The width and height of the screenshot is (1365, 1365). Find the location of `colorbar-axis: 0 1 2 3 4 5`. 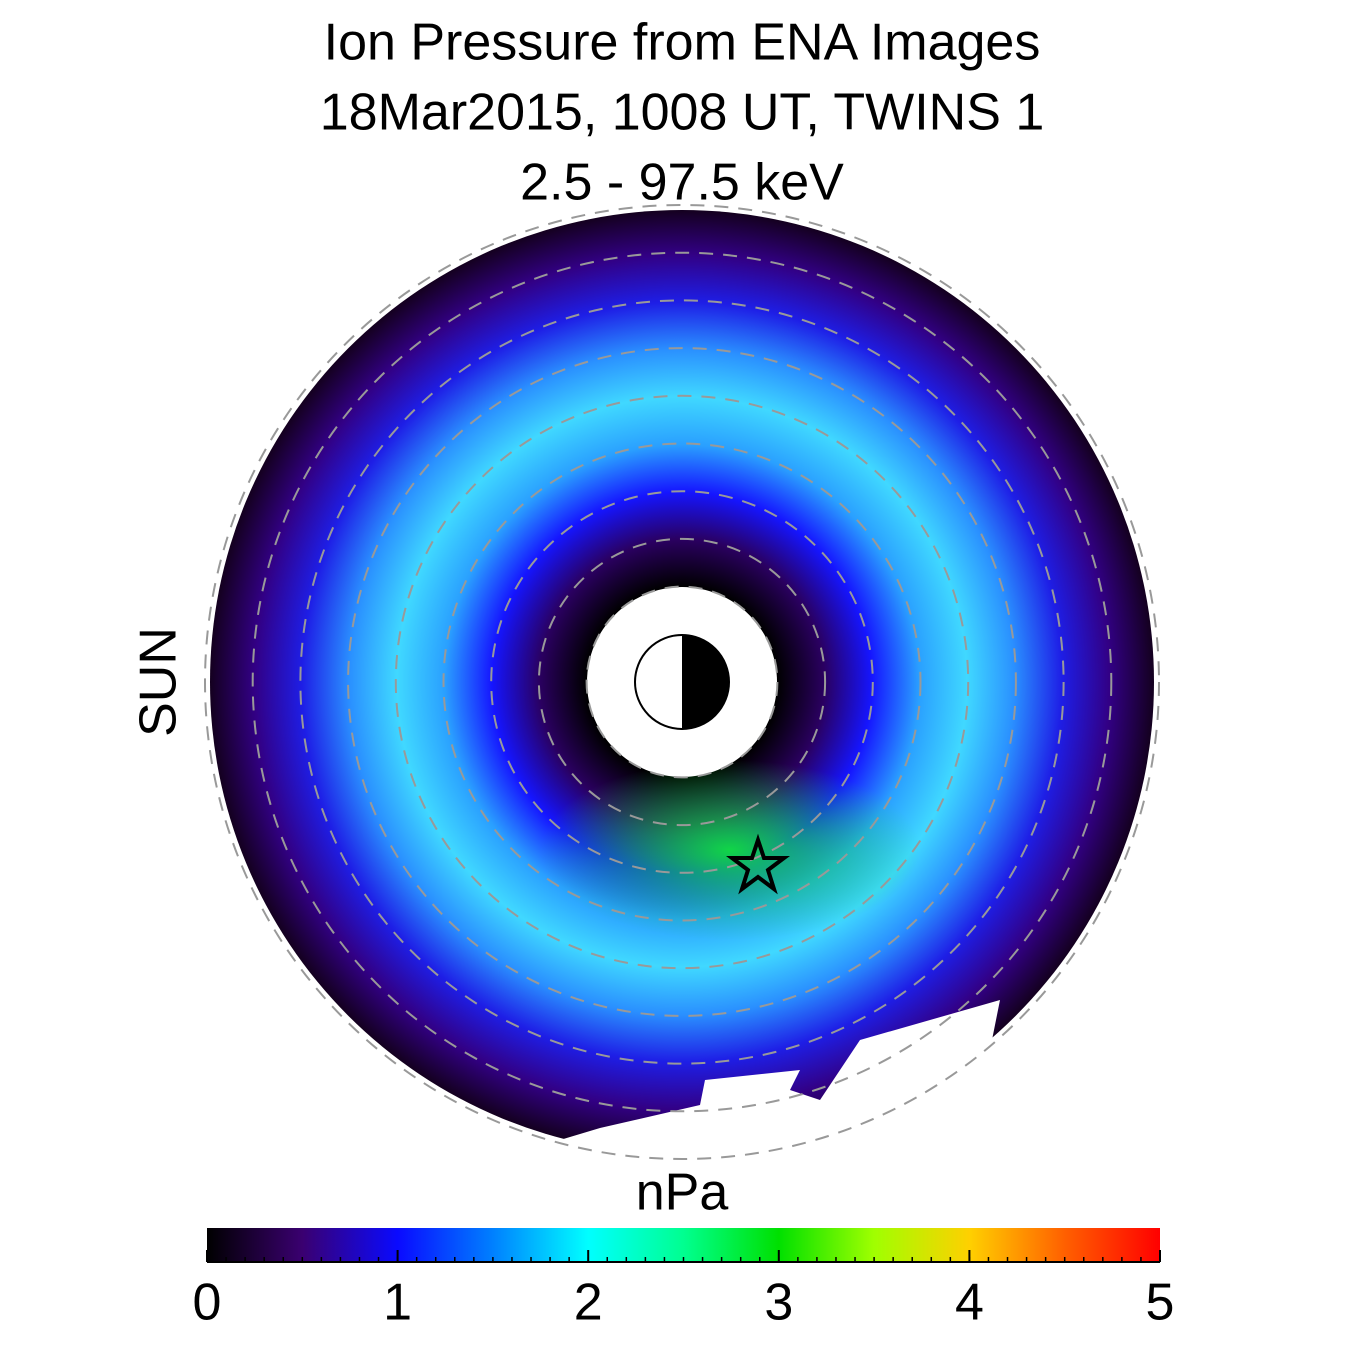

colorbar-axis: 0 1 2 3 4 5 is located at coordinates (684, 1291).